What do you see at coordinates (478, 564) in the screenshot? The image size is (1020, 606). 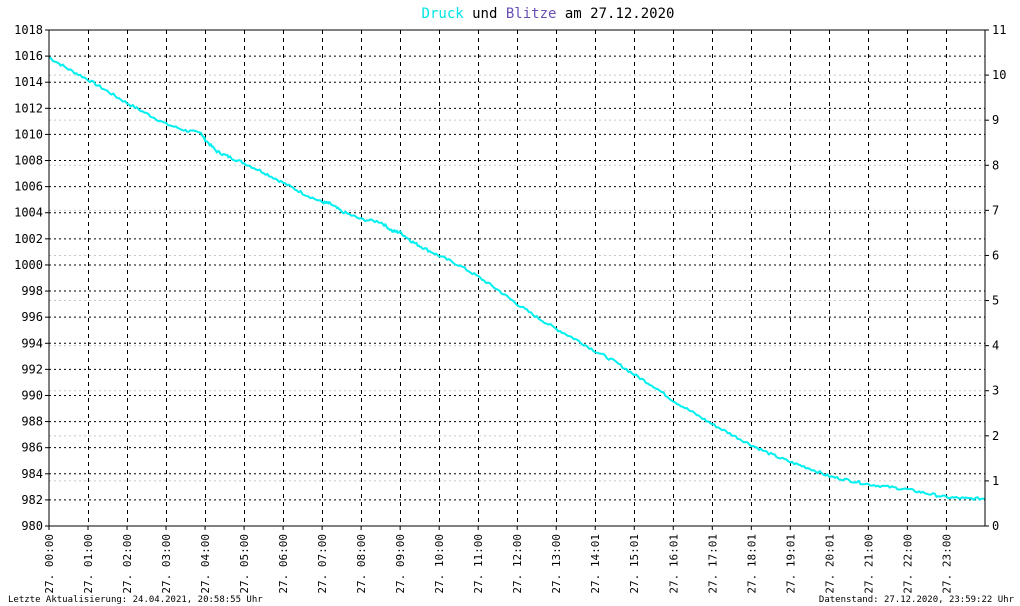 I see `xtick-11: 27. 11:00` at bounding box center [478, 564].